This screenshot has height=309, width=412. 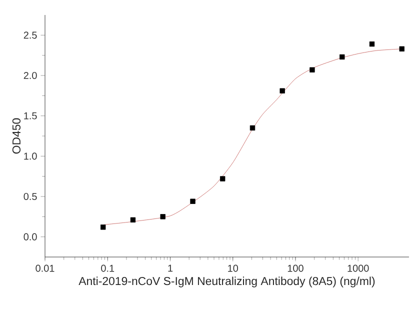 What do you see at coordinates (358, 268) in the screenshot?
I see `x-tick-label: 1000` at bounding box center [358, 268].